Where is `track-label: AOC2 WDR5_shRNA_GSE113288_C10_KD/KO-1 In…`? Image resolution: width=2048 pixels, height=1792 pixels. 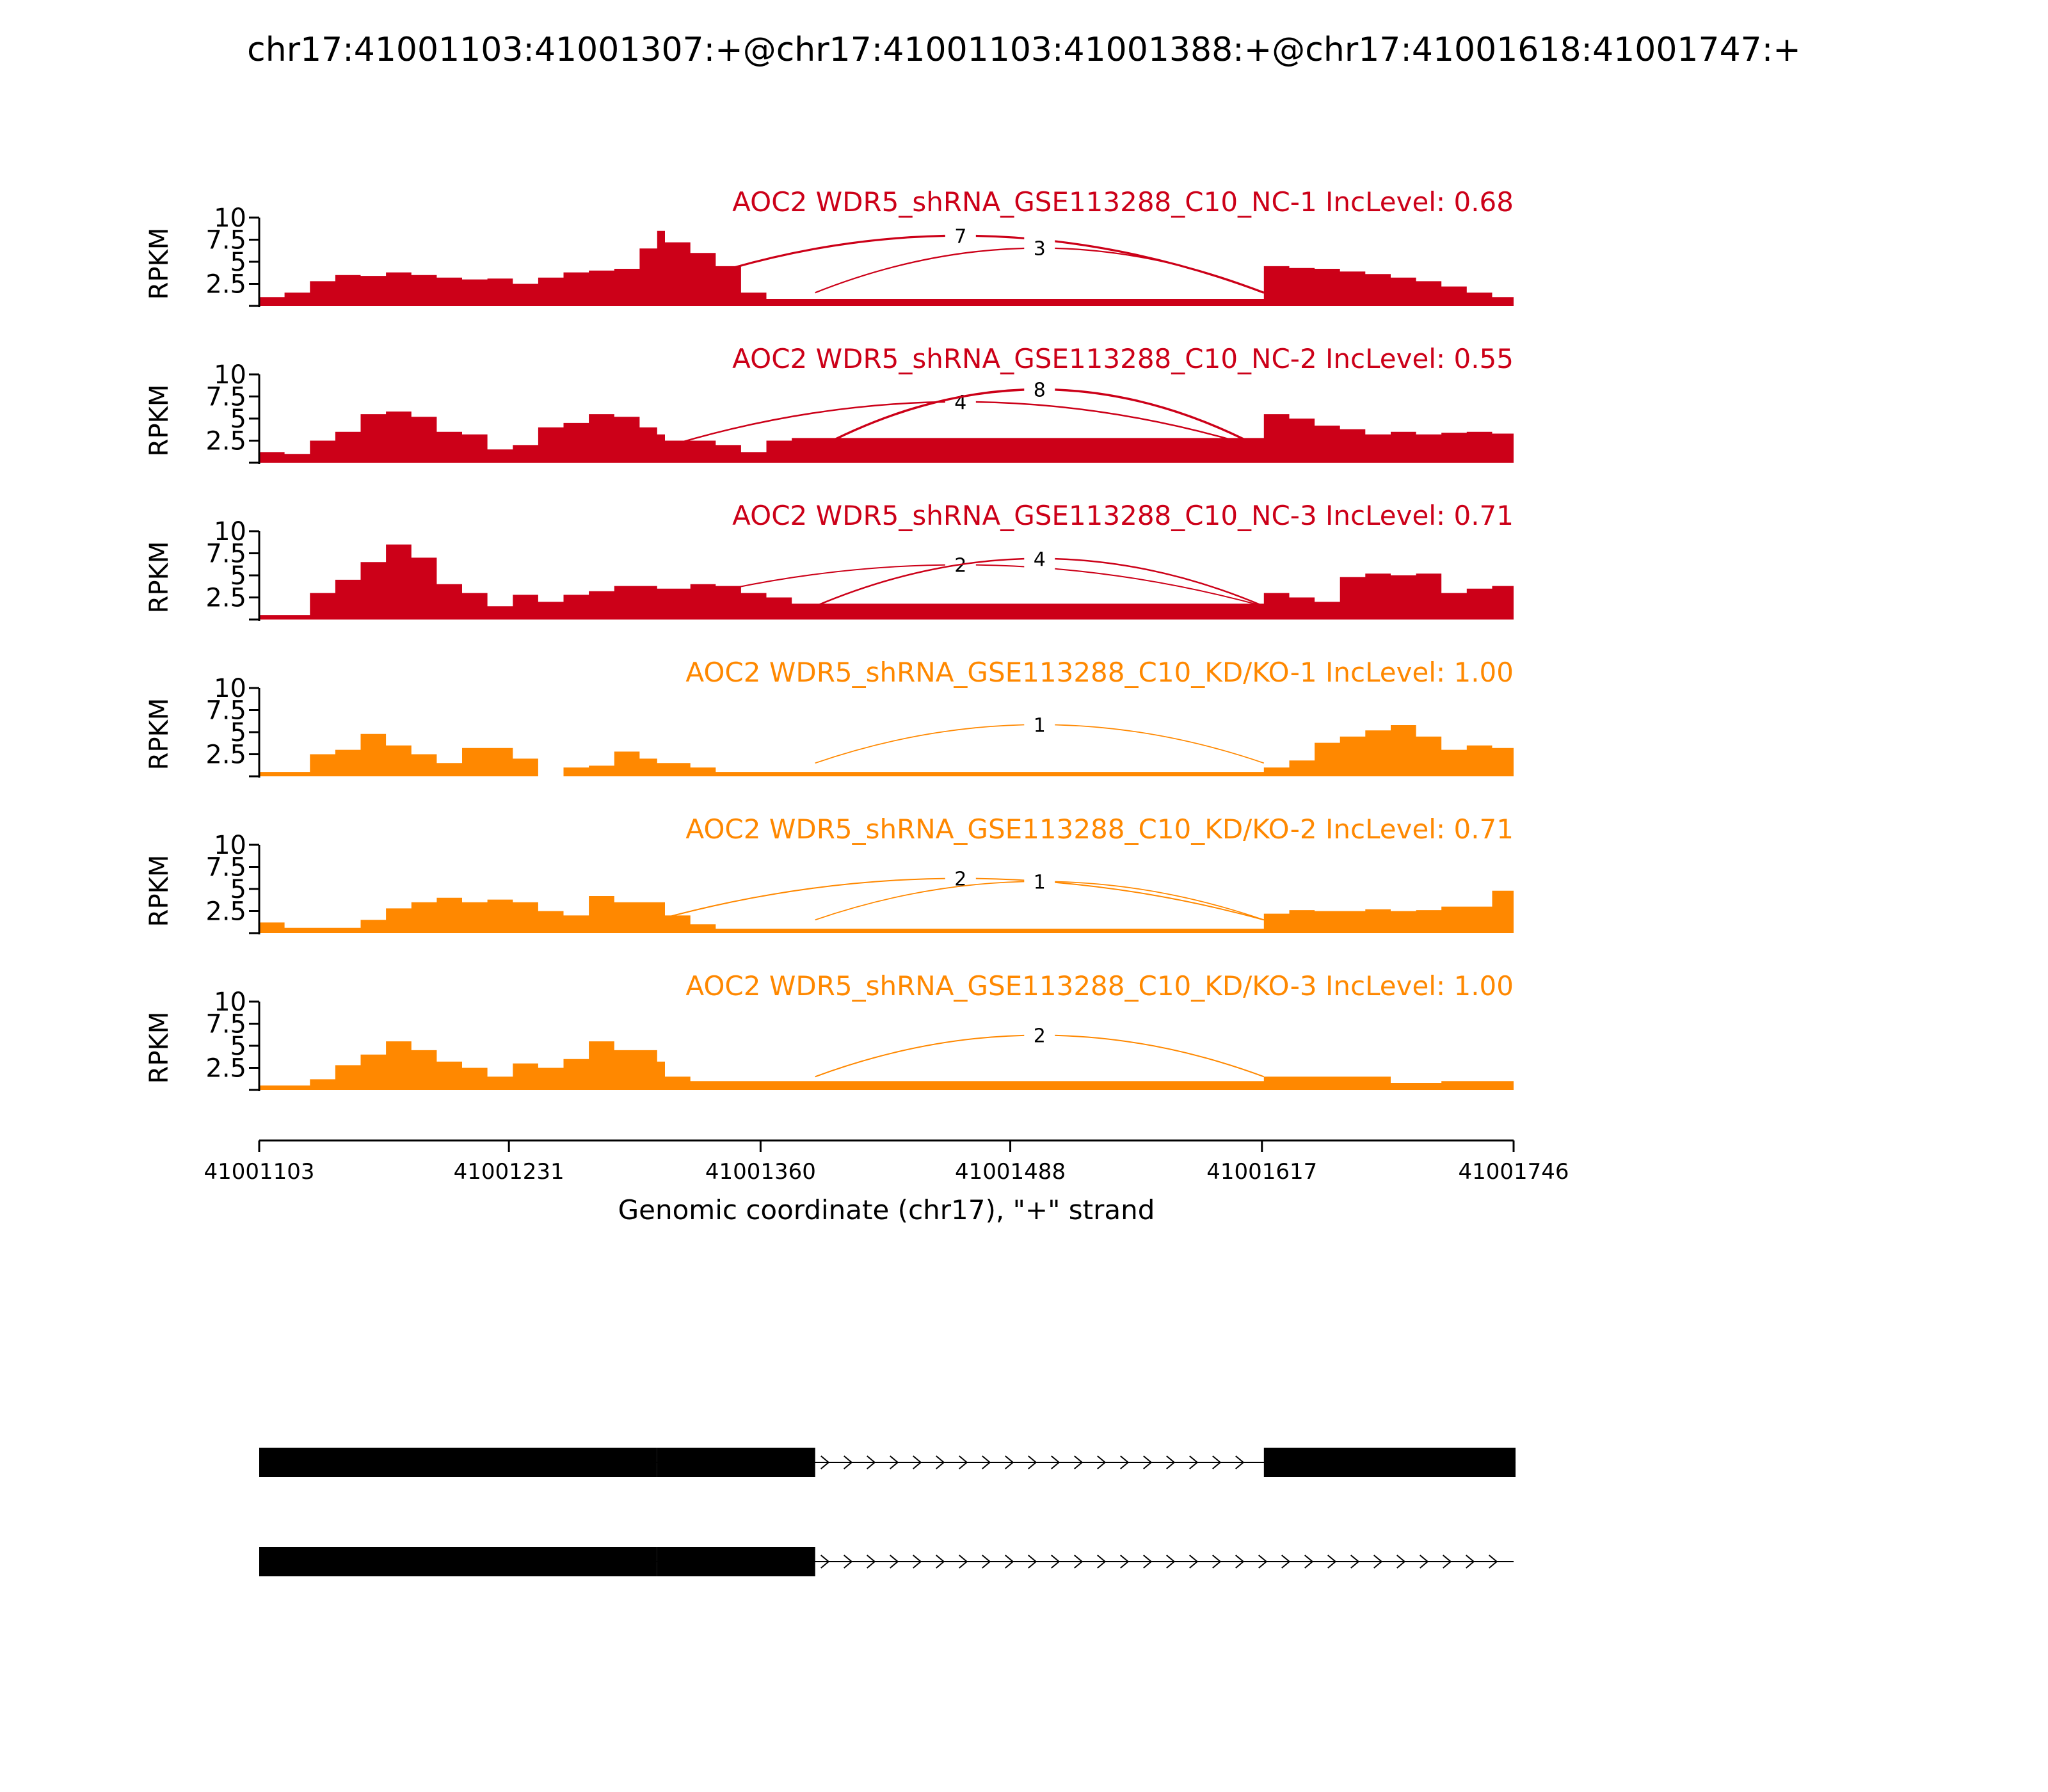 track-label: AOC2 WDR5_shRNA_GSE113288_C10_KD/KO-1 In… is located at coordinates (1099, 672).